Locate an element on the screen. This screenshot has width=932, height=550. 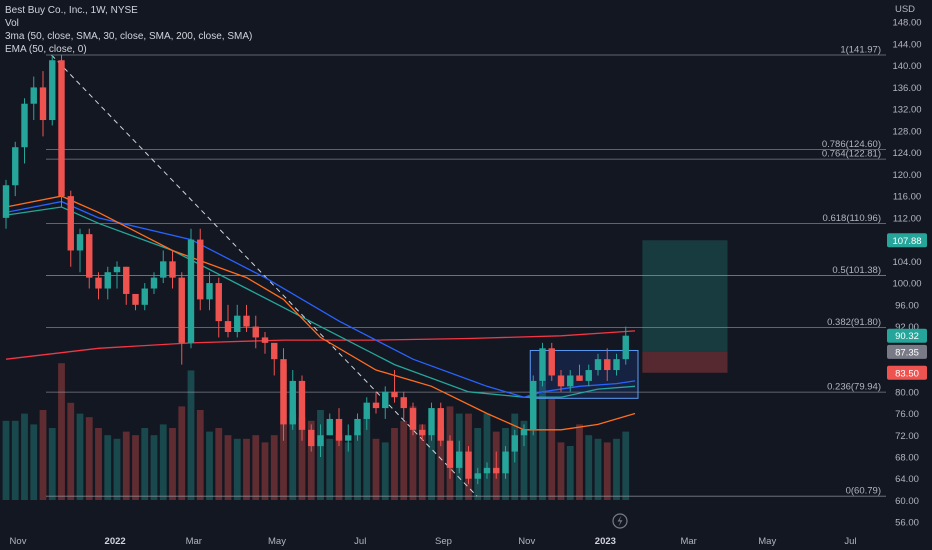
fib-label: 0(60.79) is located at coordinates (863, 491).